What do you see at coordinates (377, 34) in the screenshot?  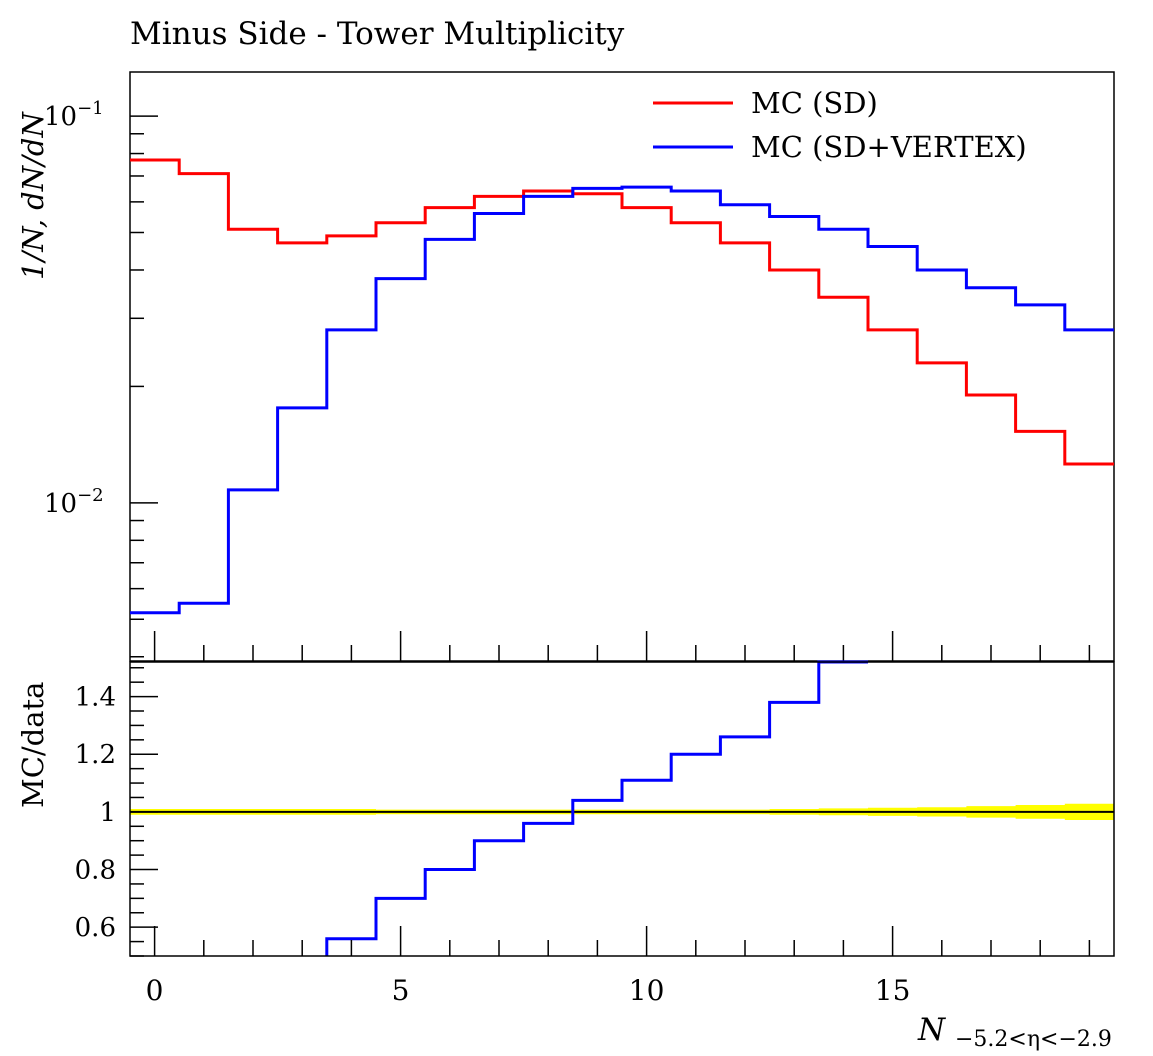 I see `chart-title: Minus Side - Tower Multiplicity` at bounding box center [377, 34].